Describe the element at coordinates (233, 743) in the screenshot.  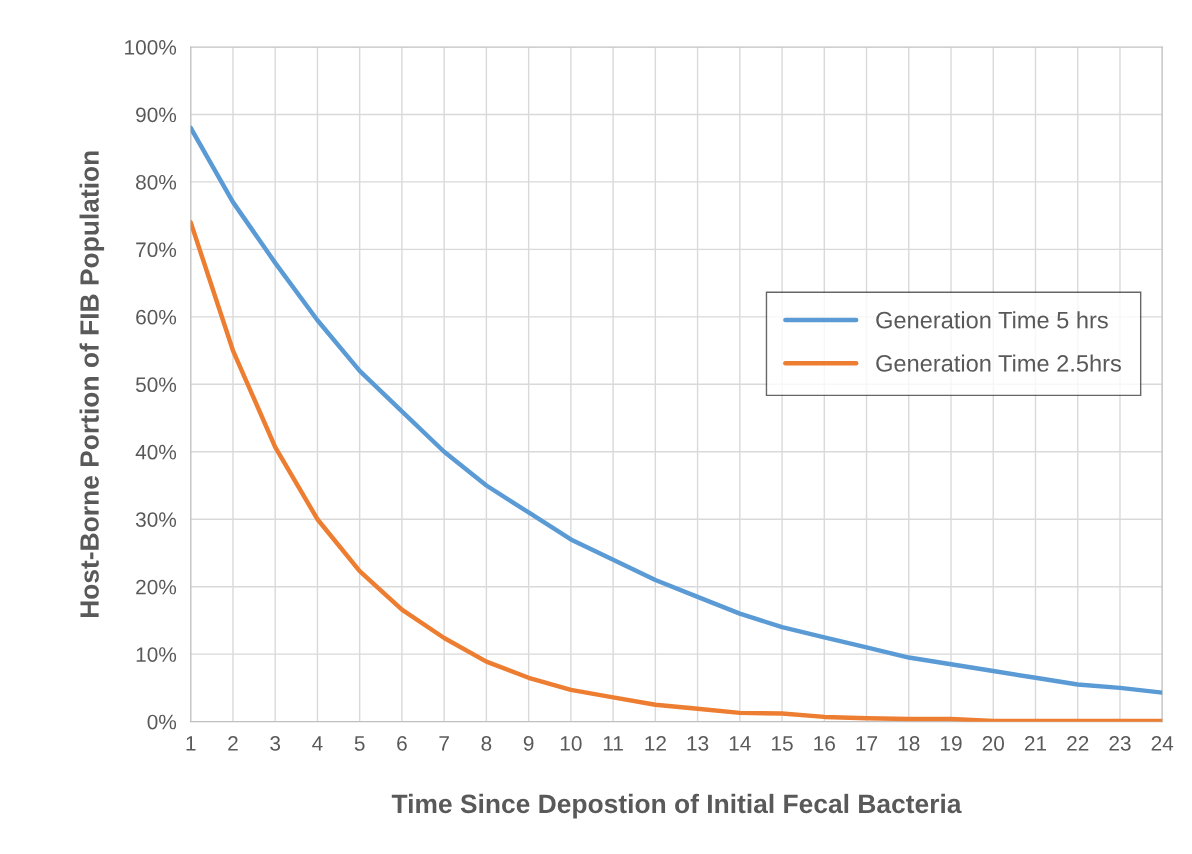
I see `x-tick-label: 2` at that location.